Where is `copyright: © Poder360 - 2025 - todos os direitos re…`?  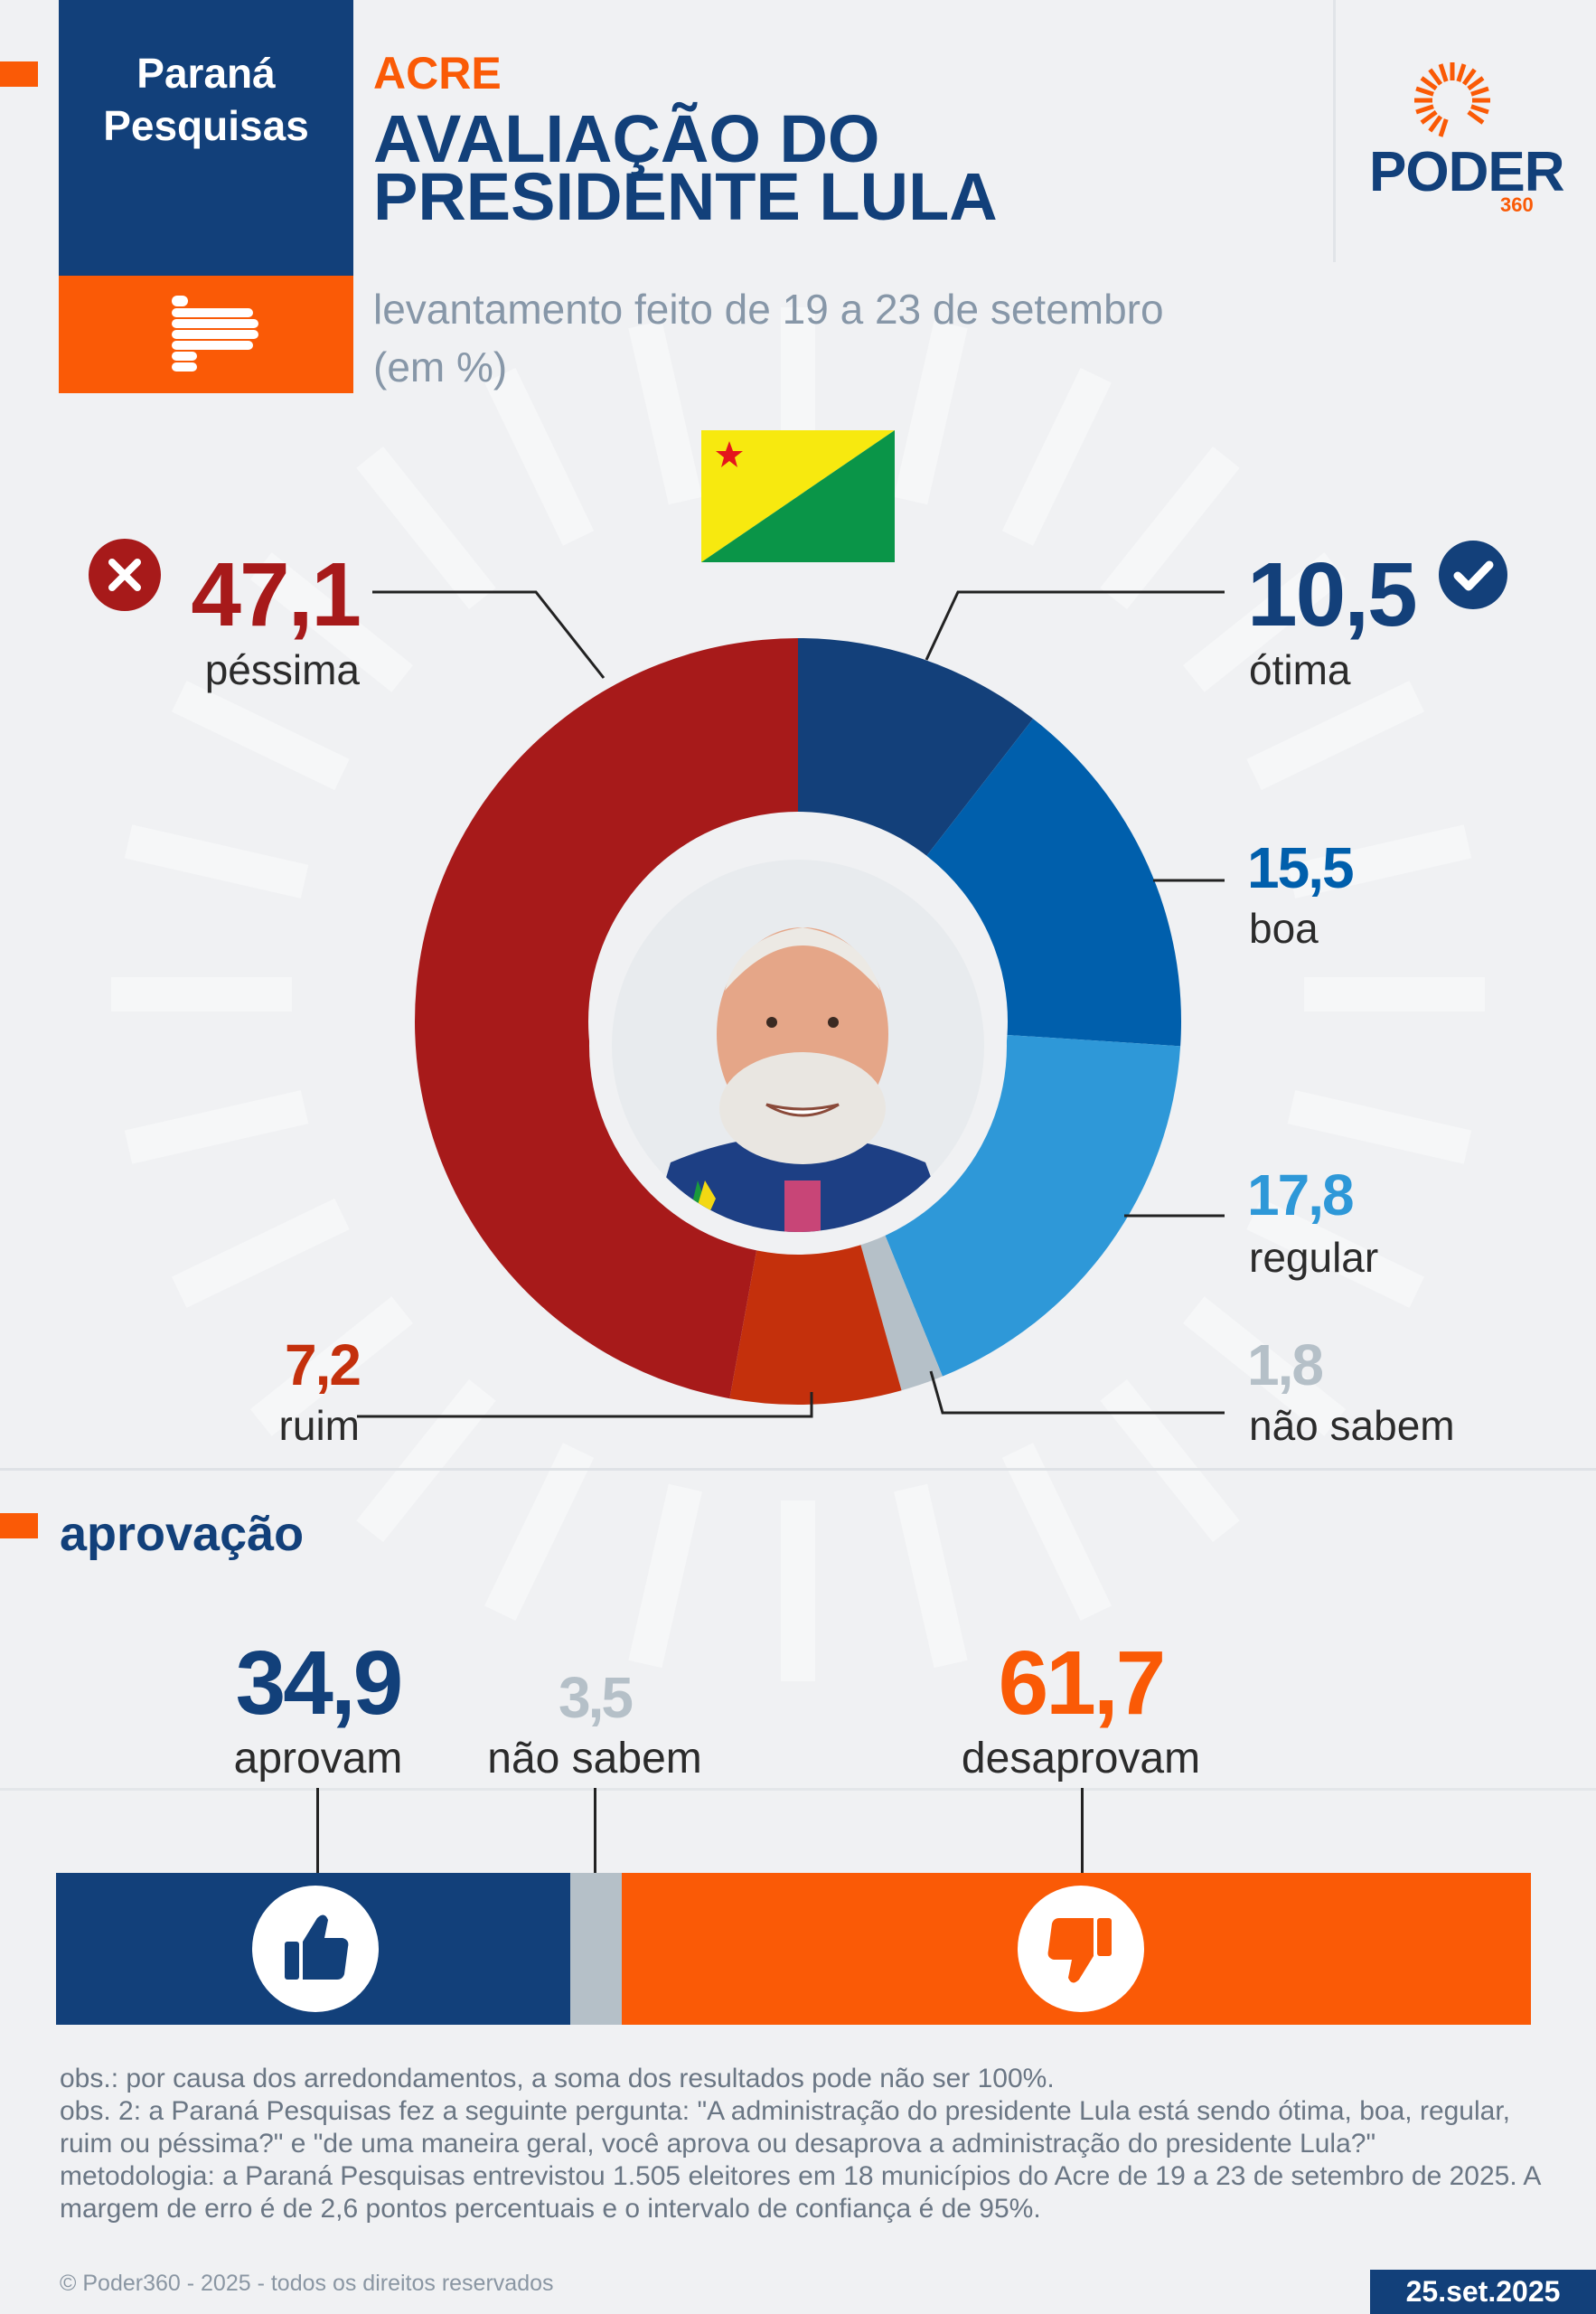
copyright: © Poder360 - 2025 - todos os direitos re… is located at coordinates (307, 2284).